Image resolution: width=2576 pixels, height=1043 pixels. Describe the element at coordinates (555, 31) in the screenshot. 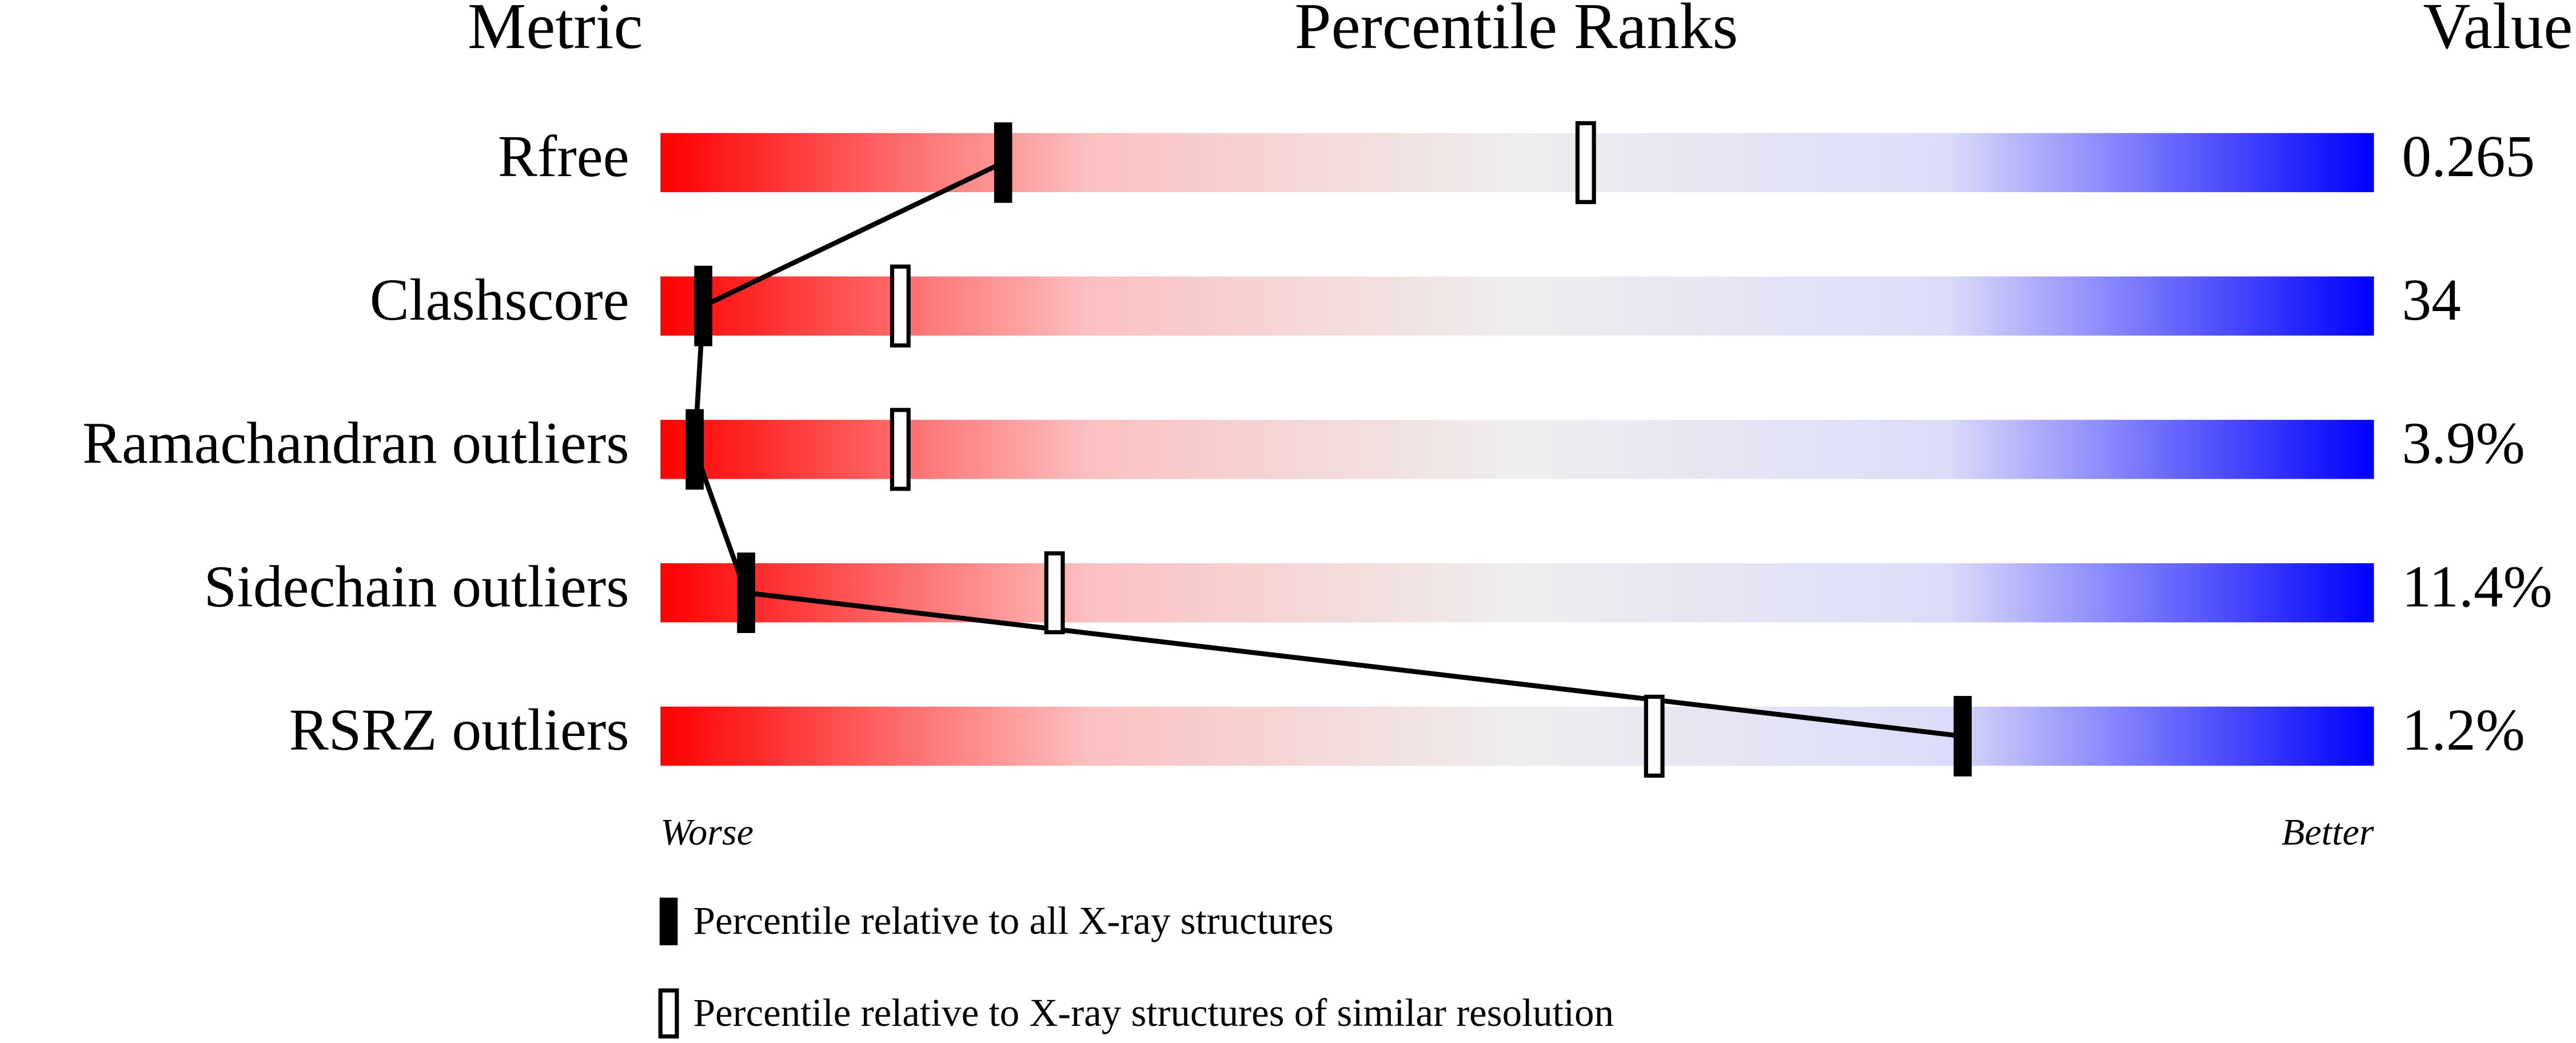

I see `metric-header: Metric` at that location.